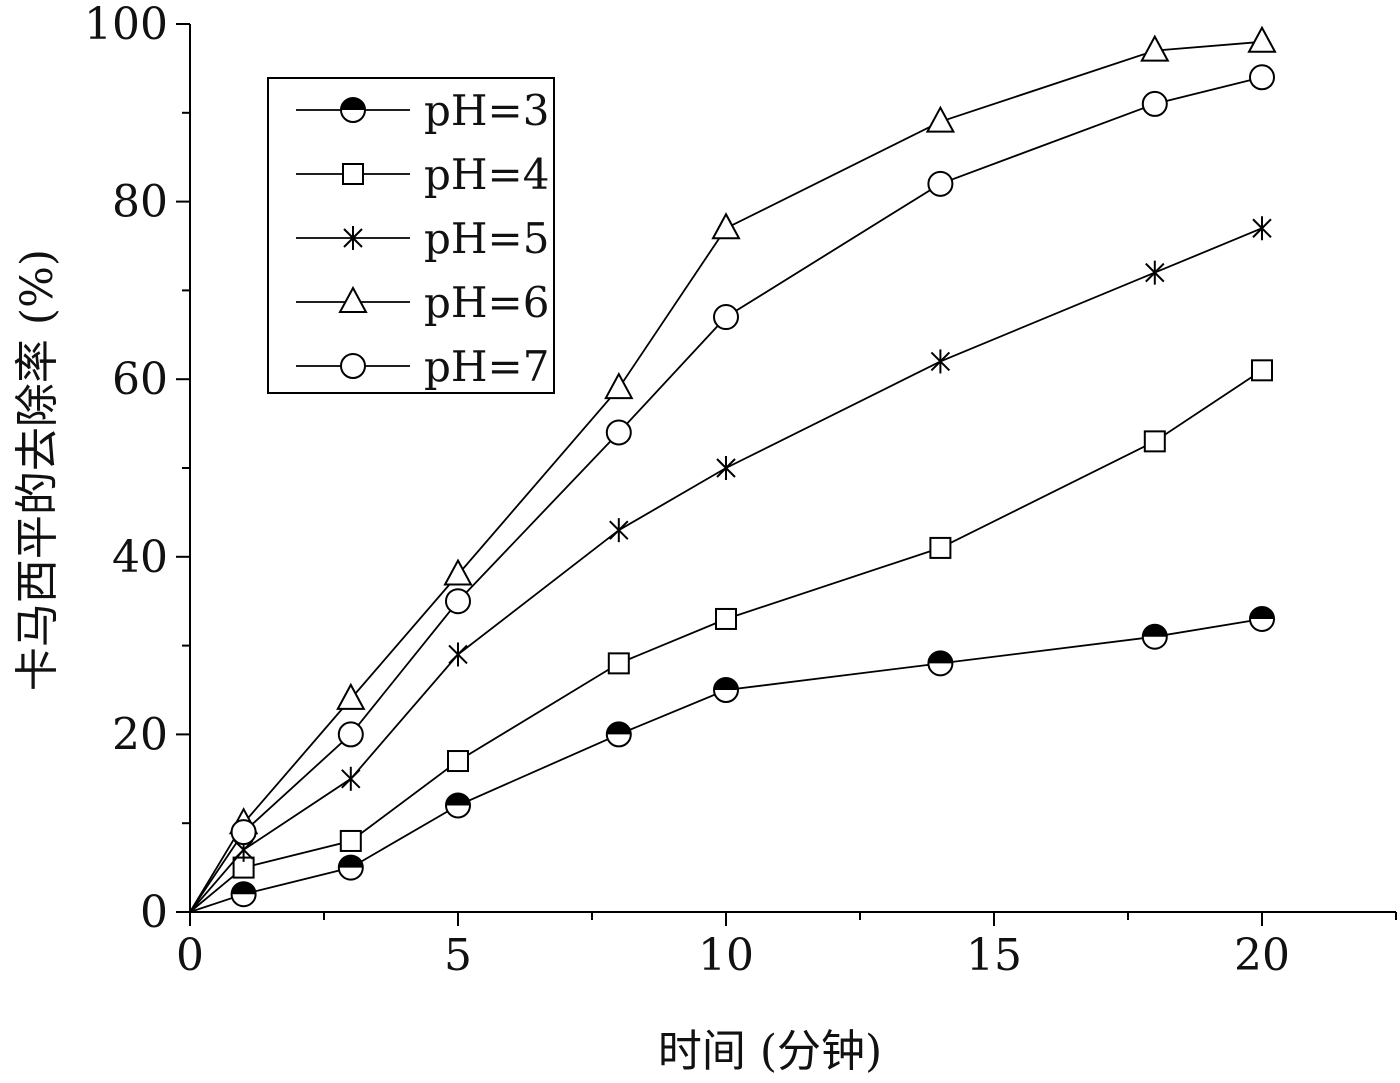 The height and width of the screenshot is (1083, 1400). Describe the element at coordinates (994, 955) in the screenshot. I see `x-tick-label: 15` at that location.